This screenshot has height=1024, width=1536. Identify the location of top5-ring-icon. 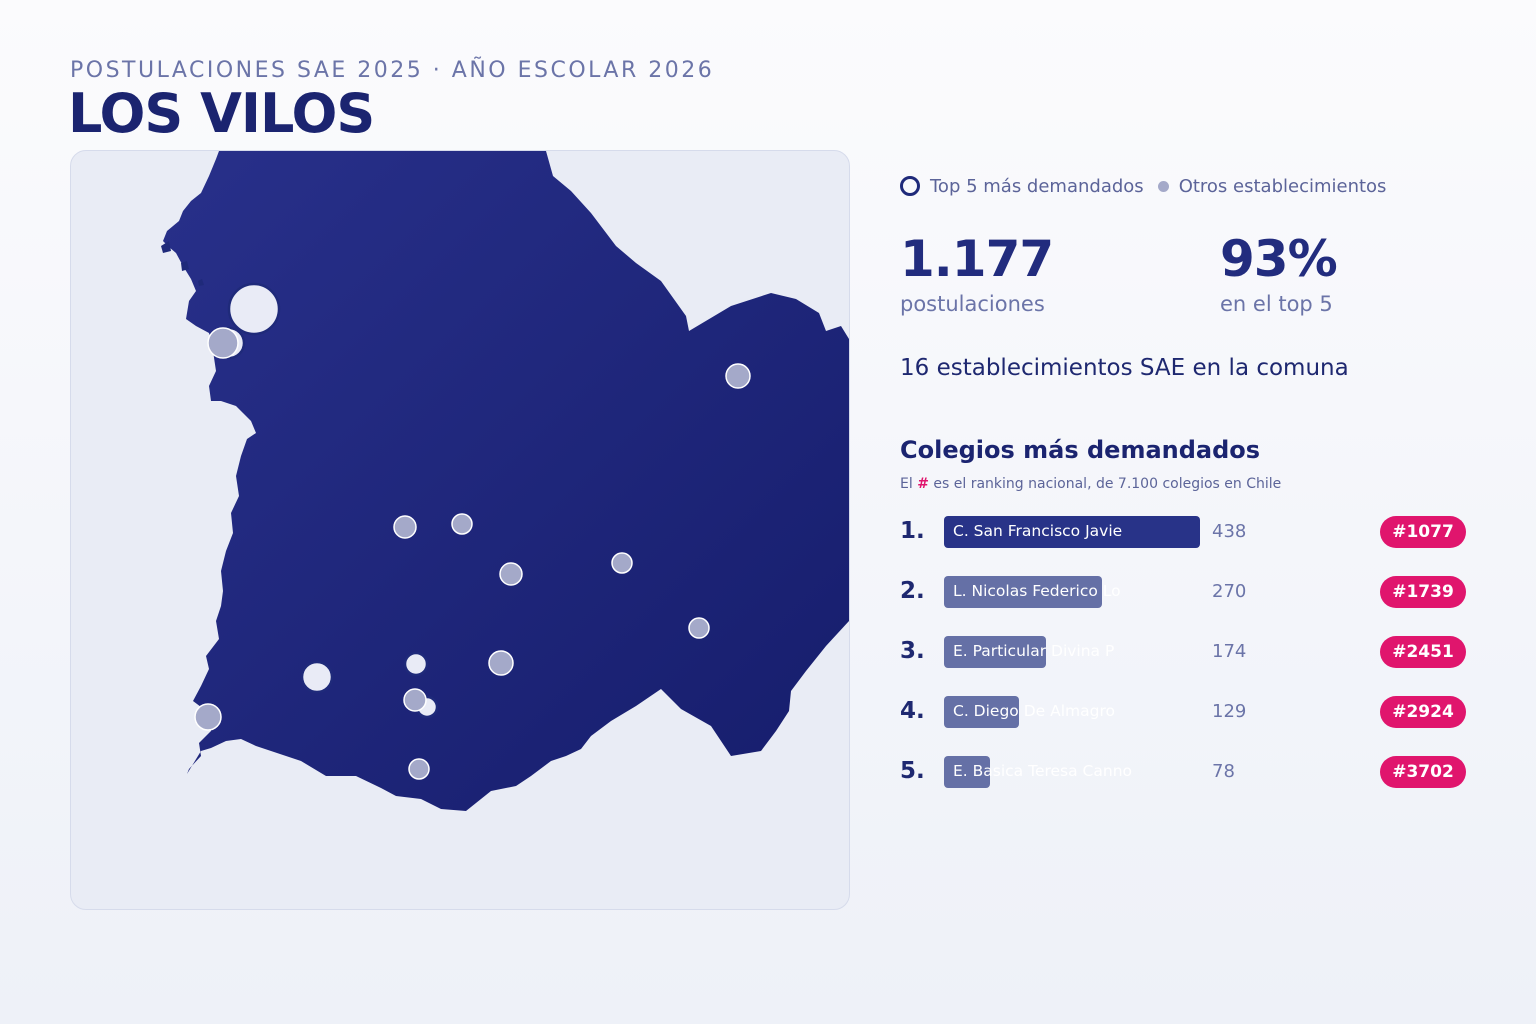
(910, 186).